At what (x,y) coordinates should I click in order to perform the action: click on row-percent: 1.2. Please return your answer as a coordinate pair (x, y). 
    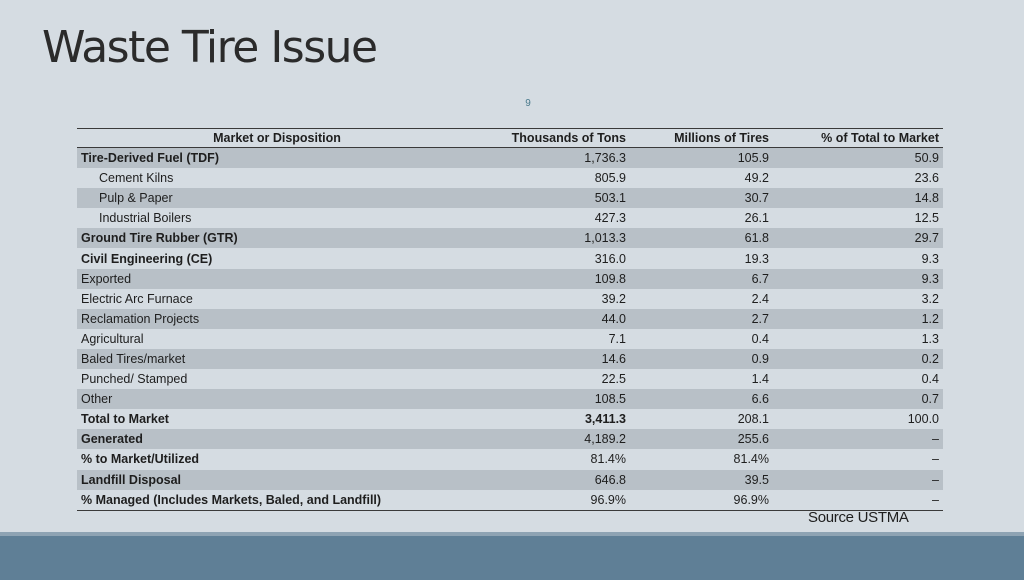
    Looking at the image, I should click on (858, 318).